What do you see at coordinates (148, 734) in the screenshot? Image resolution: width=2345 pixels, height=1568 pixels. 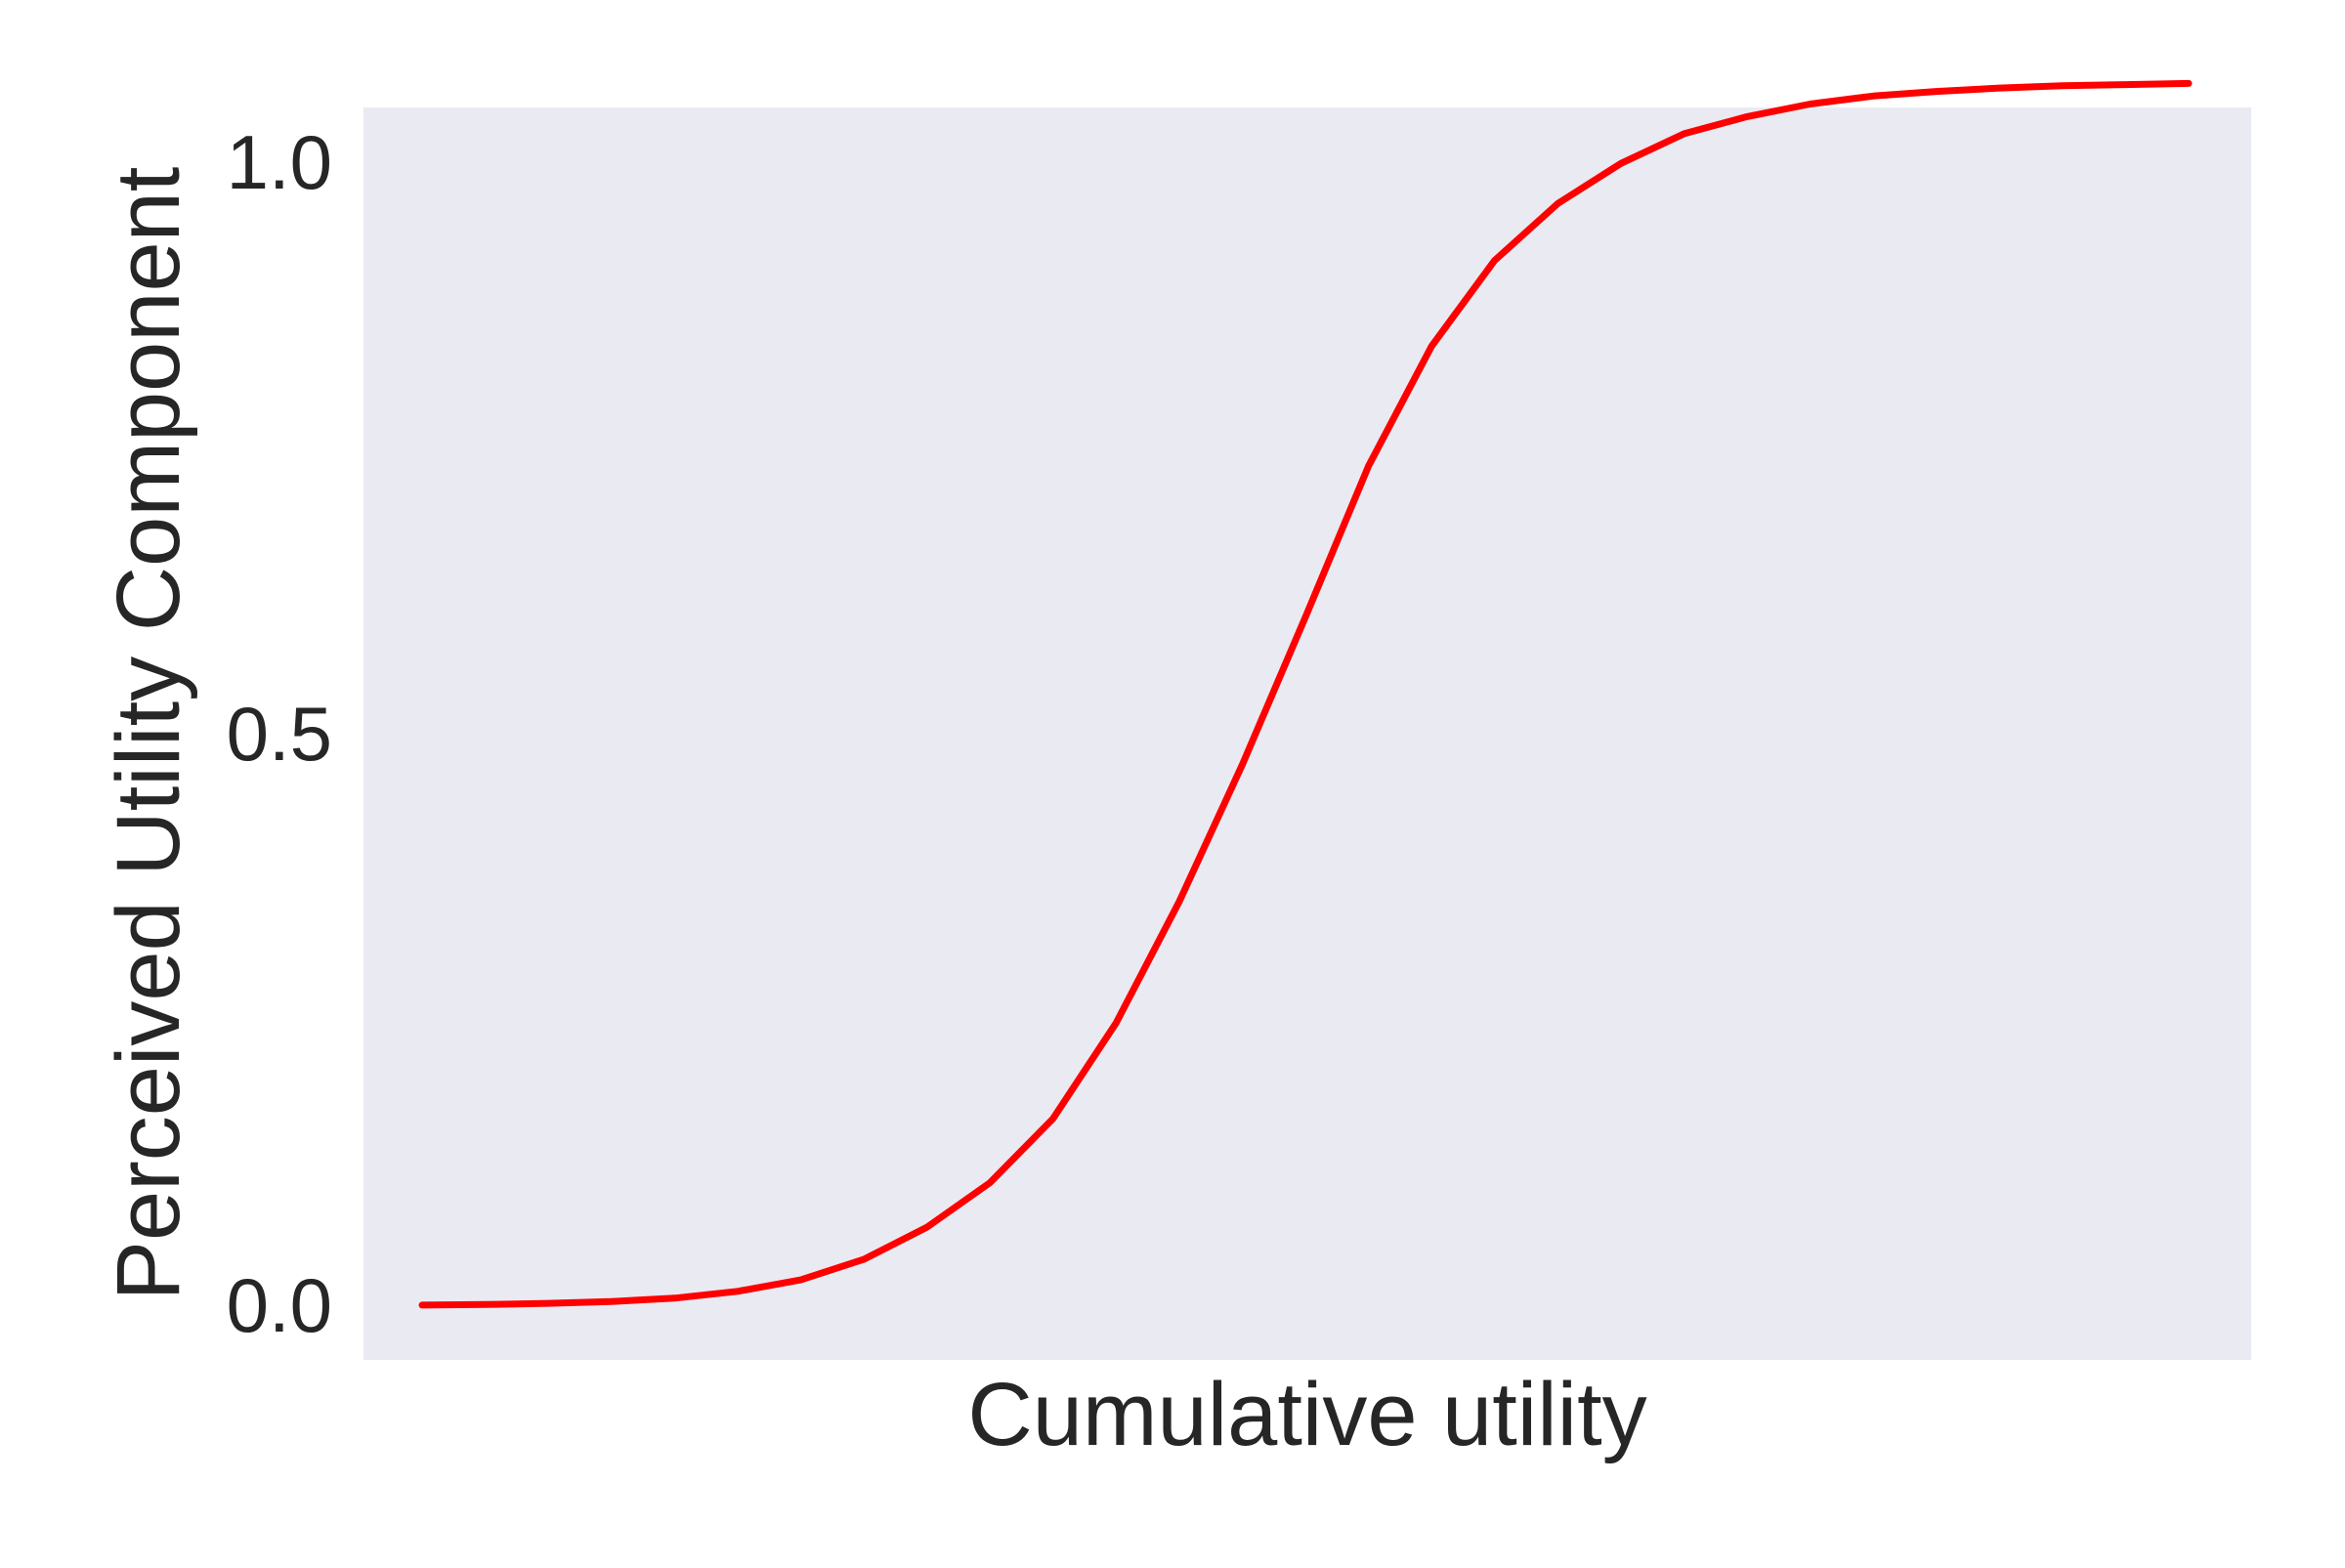 I see `y-axis-label: Perceived Utility Component` at bounding box center [148, 734].